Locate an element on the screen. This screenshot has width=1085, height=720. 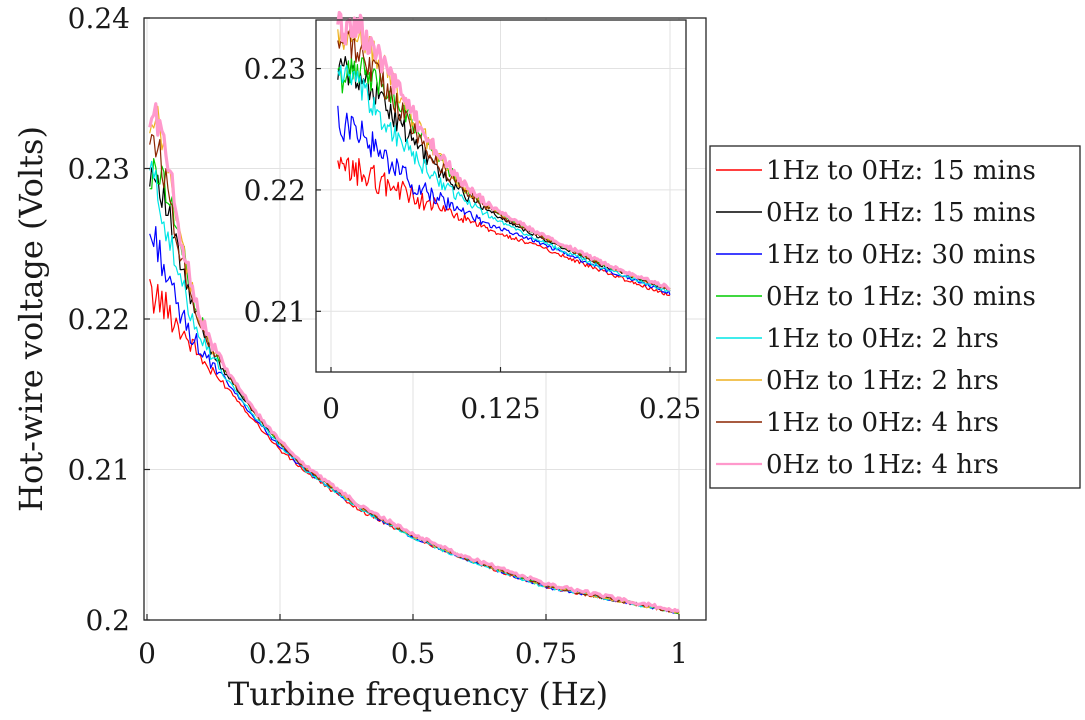
main-y-tick-label: 0.2 is located at coordinates (107, 620).